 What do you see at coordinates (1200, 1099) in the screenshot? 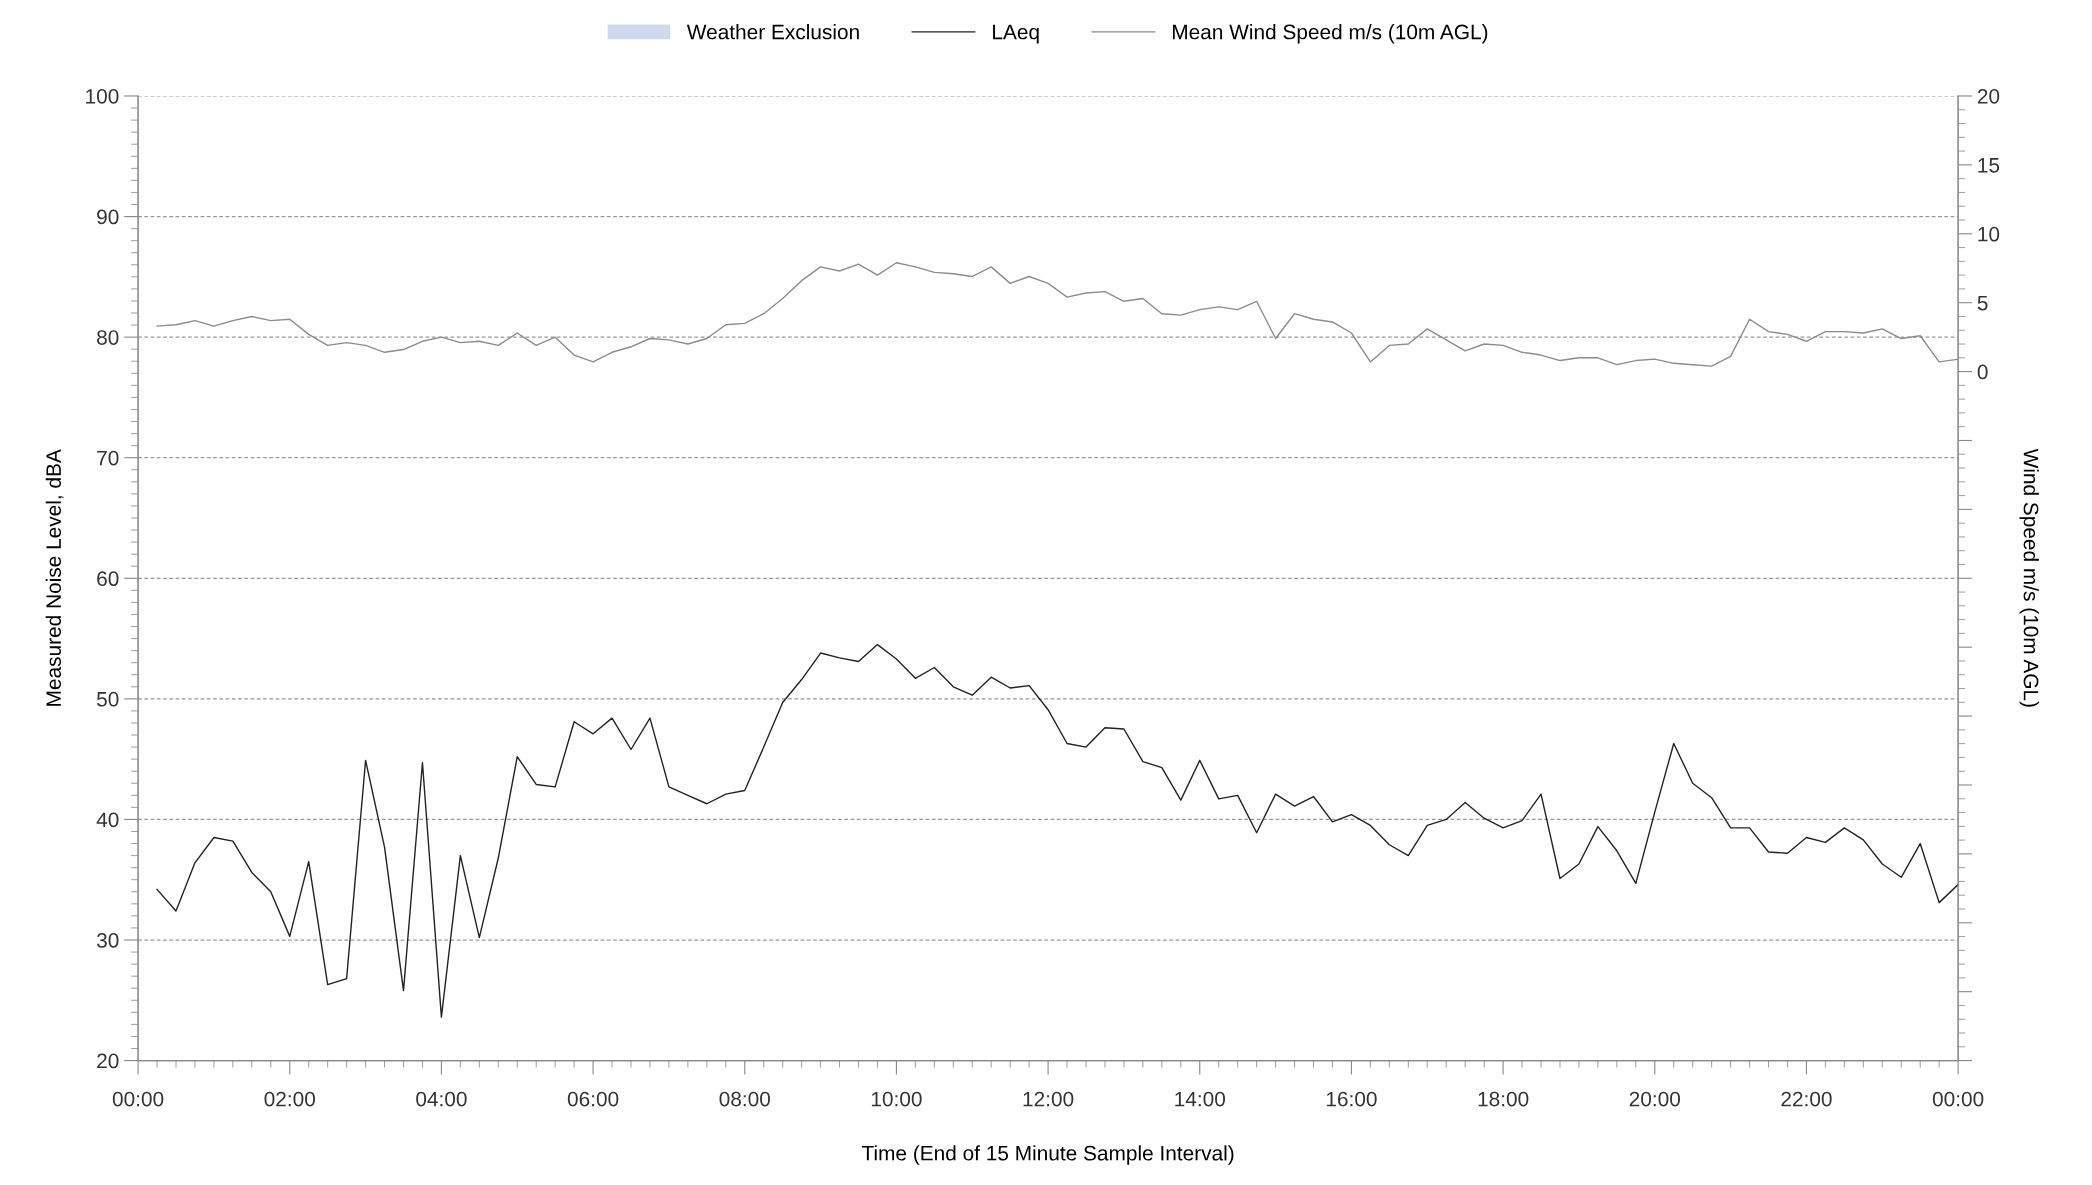
I see `x-tick-label: 14:00` at bounding box center [1200, 1099].